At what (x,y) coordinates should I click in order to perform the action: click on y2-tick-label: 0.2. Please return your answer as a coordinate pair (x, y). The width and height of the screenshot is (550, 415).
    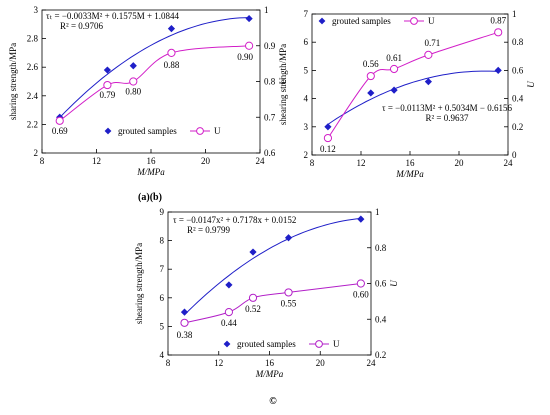
    Looking at the image, I should click on (517, 127).